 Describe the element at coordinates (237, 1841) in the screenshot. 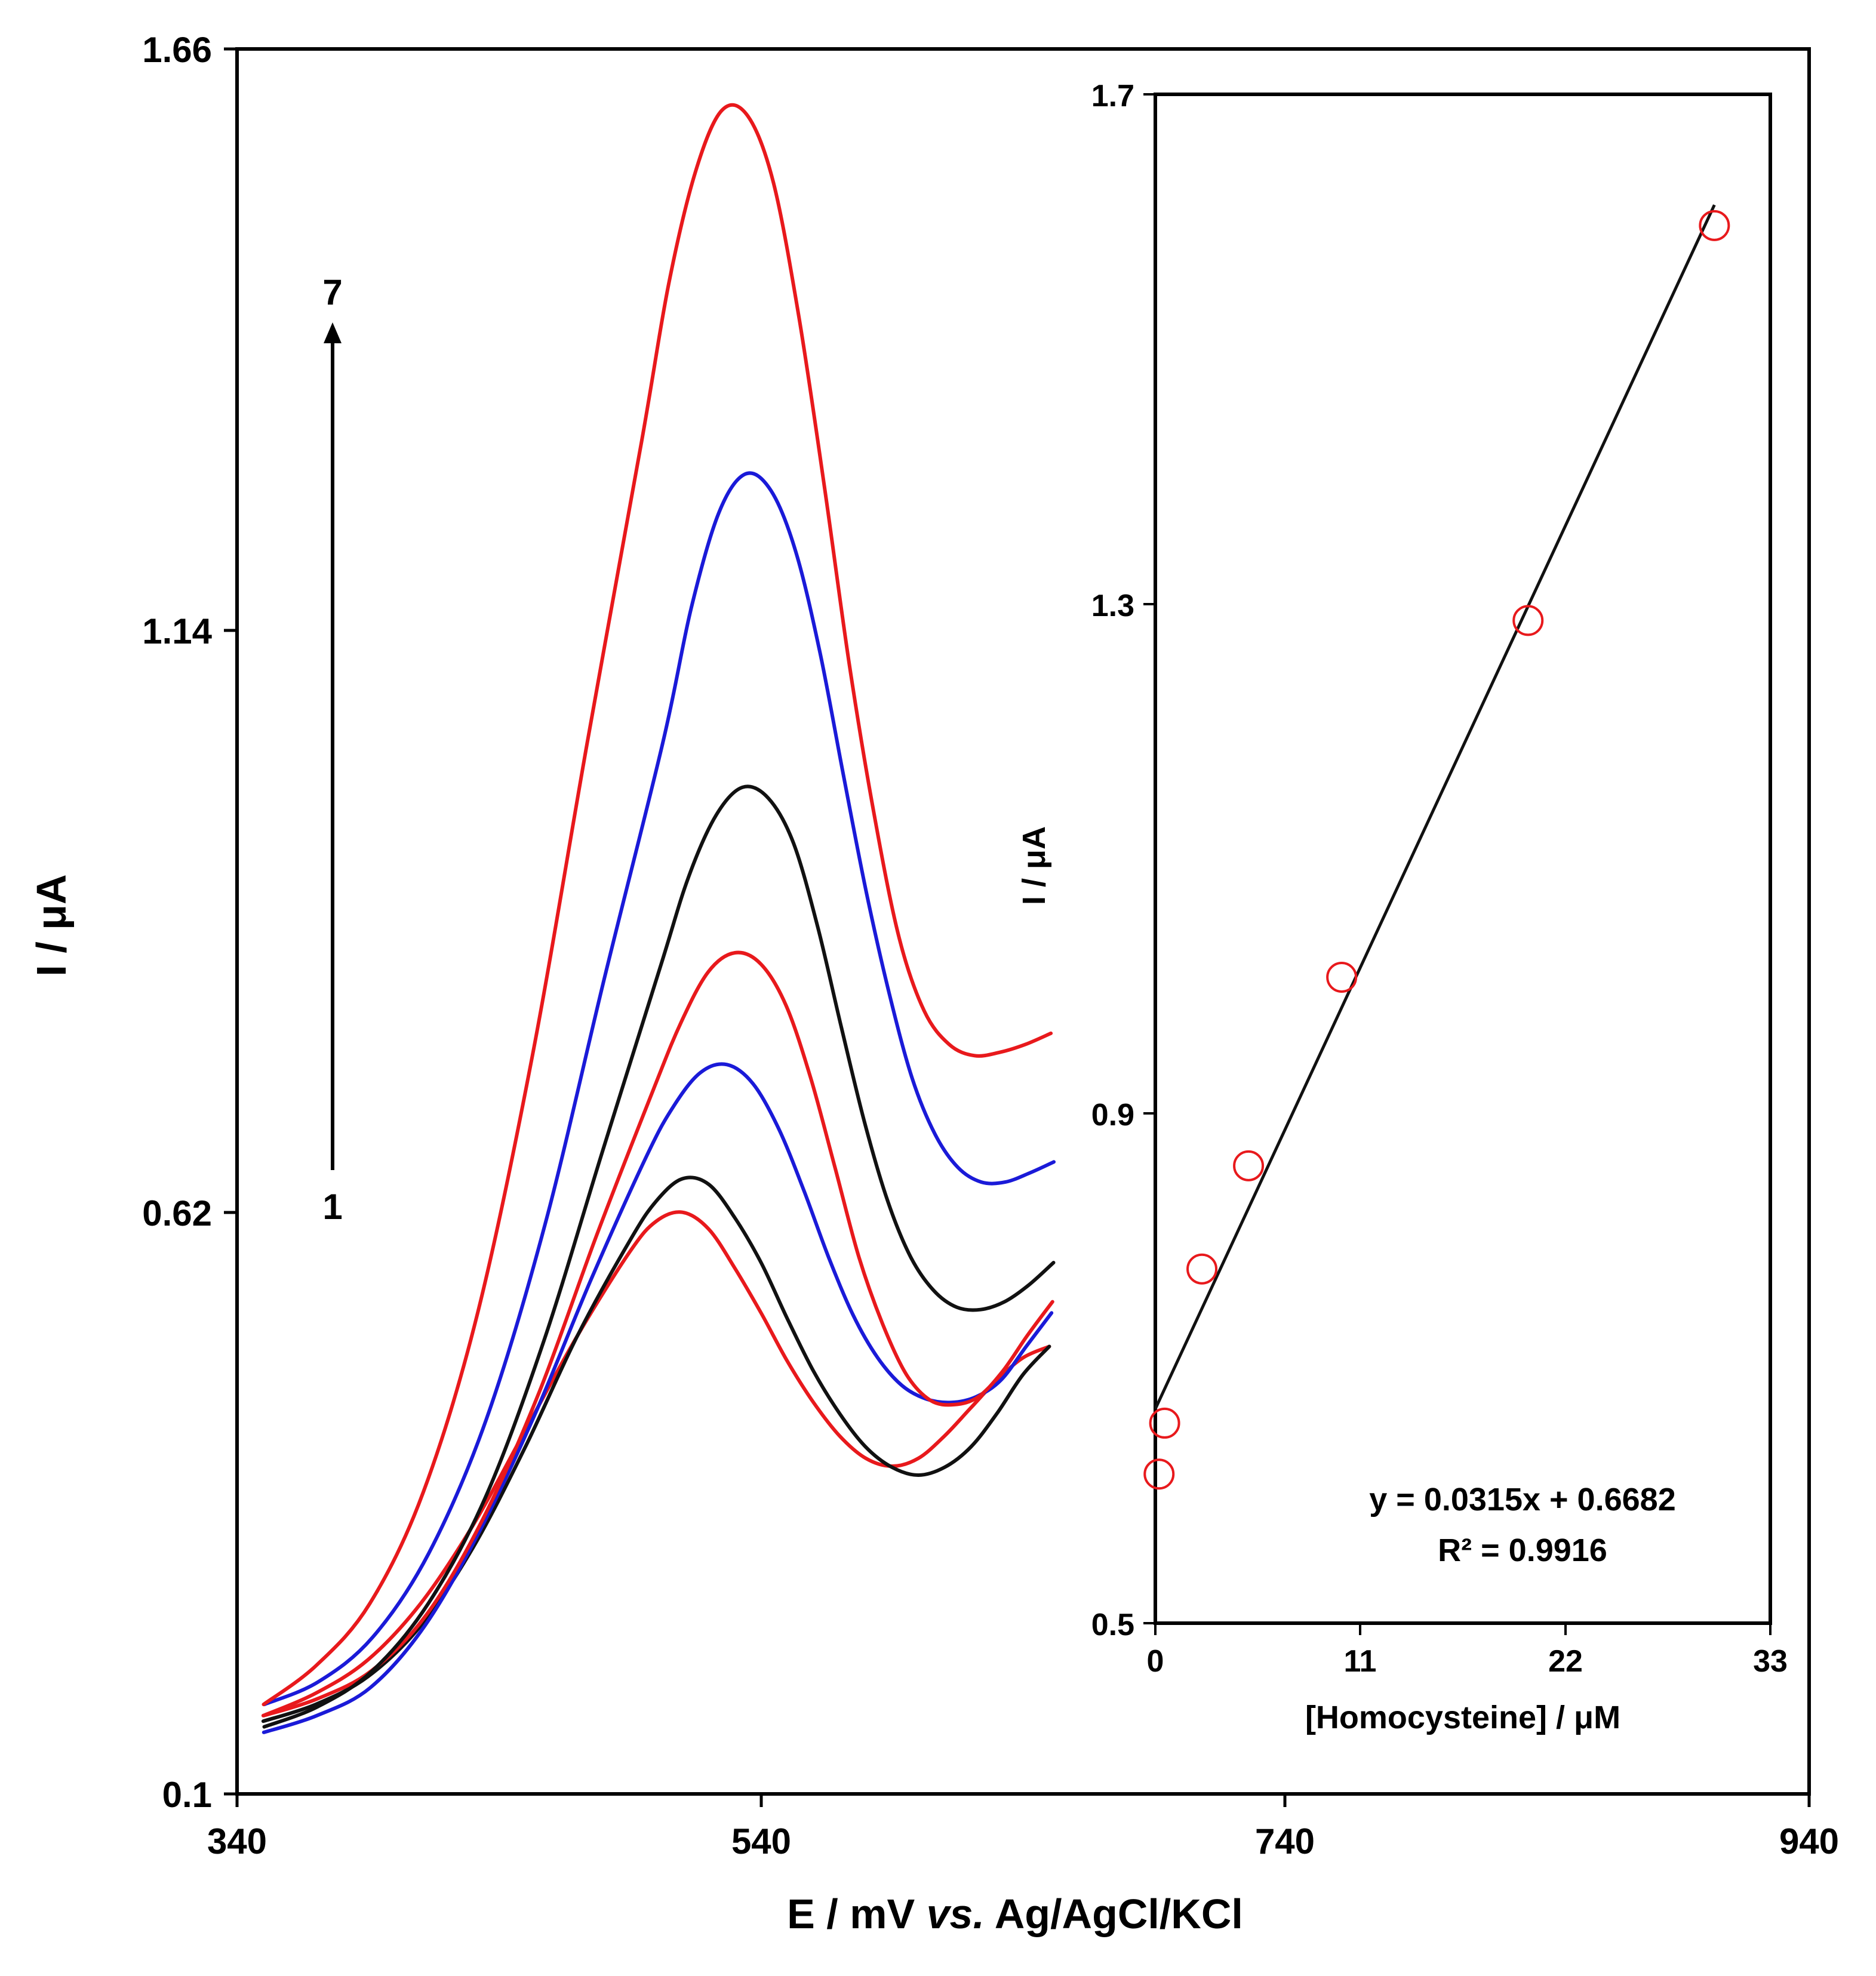

I see `main-x-tick-label: 340` at that location.